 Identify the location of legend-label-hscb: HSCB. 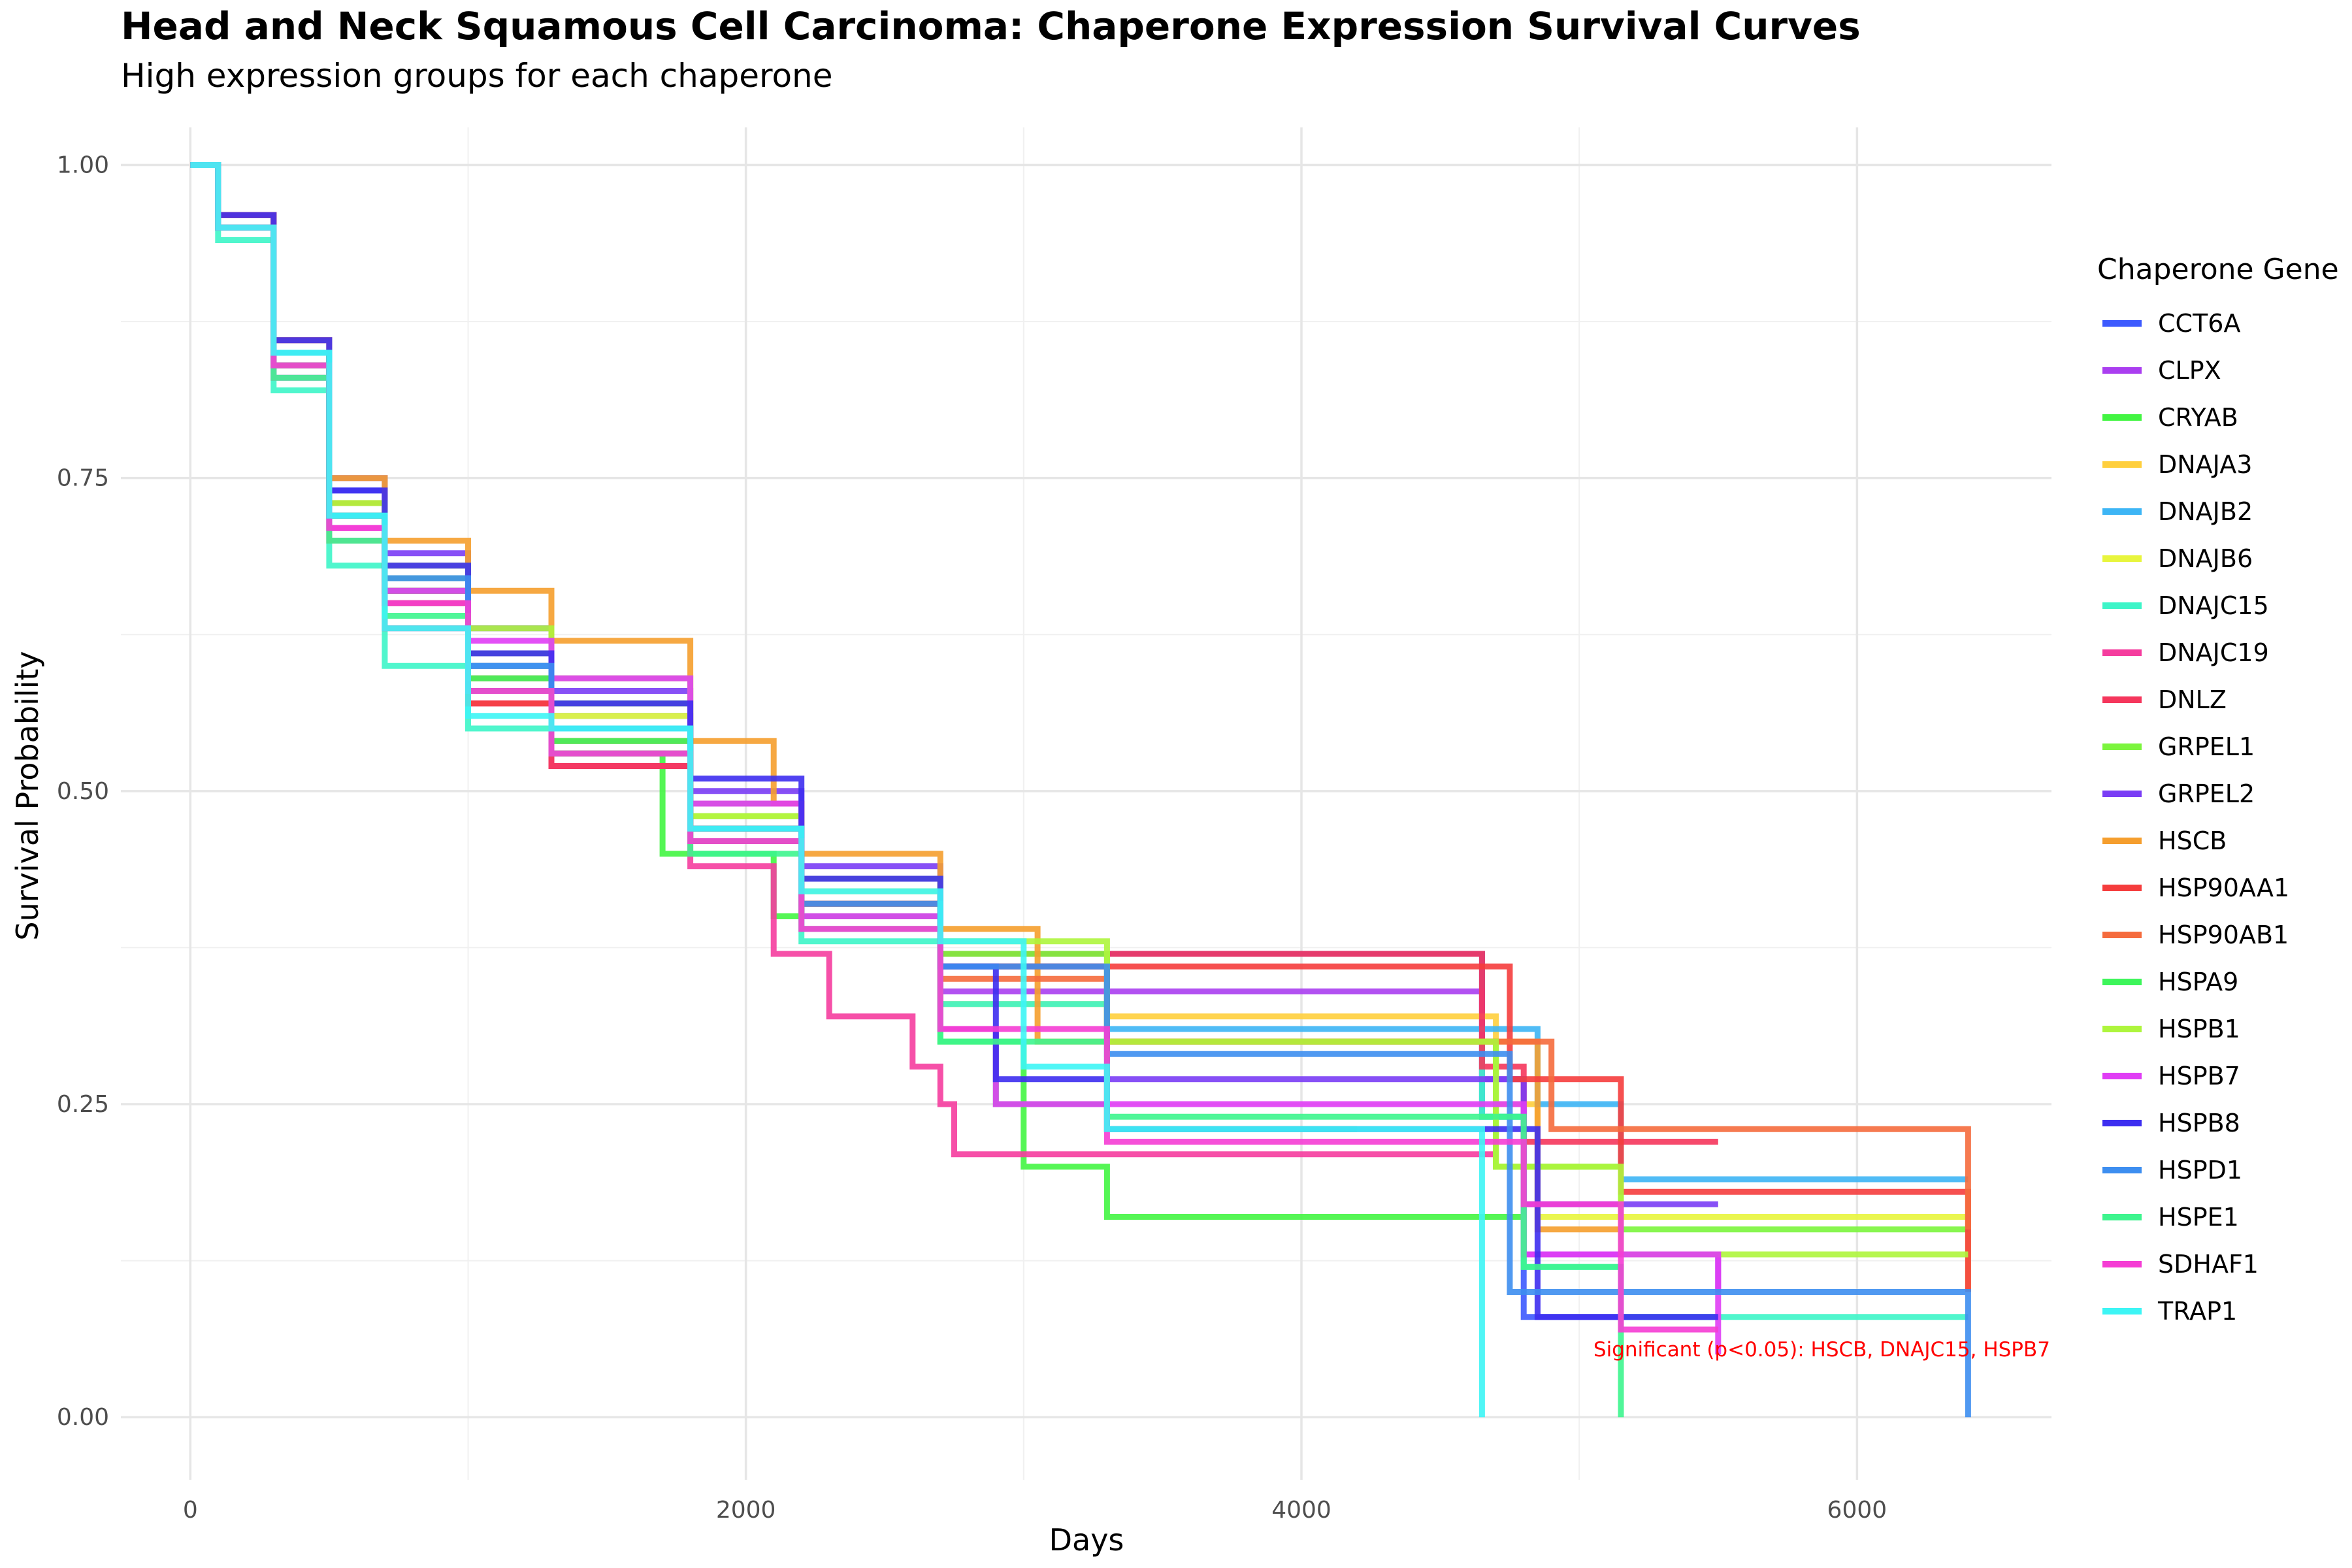
(2192, 840).